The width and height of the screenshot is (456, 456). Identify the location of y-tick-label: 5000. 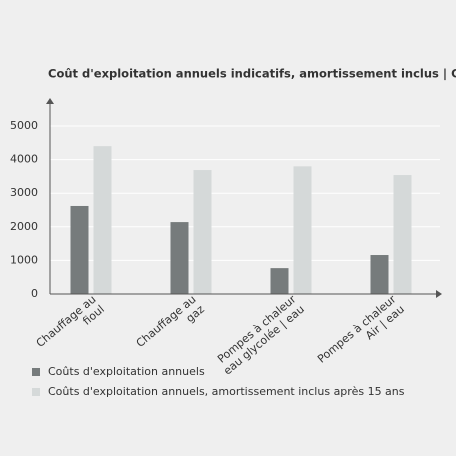
(24, 125).